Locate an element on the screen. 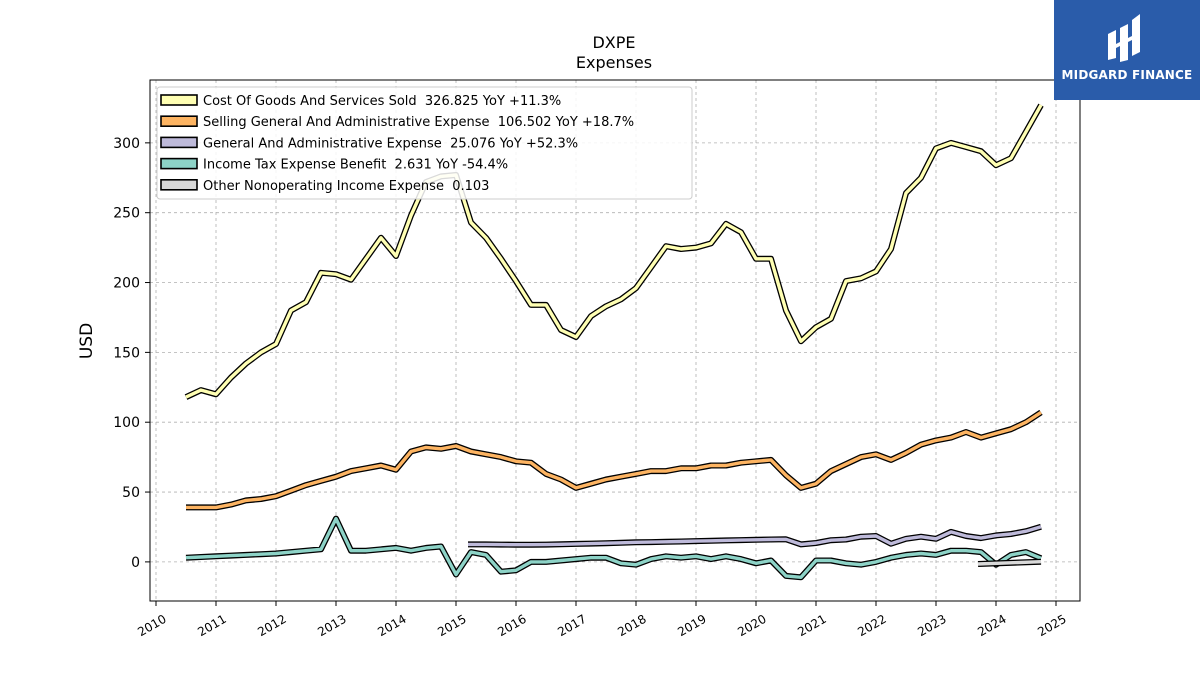  selling-general-and-administrative-expense-line is located at coordinates (614, 460).